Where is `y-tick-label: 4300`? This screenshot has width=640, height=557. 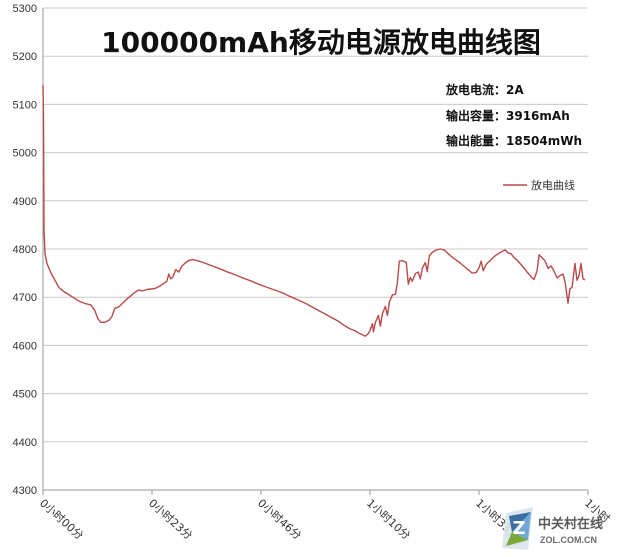 y-tick-label: 4300 is located at coordinates (25, 491).